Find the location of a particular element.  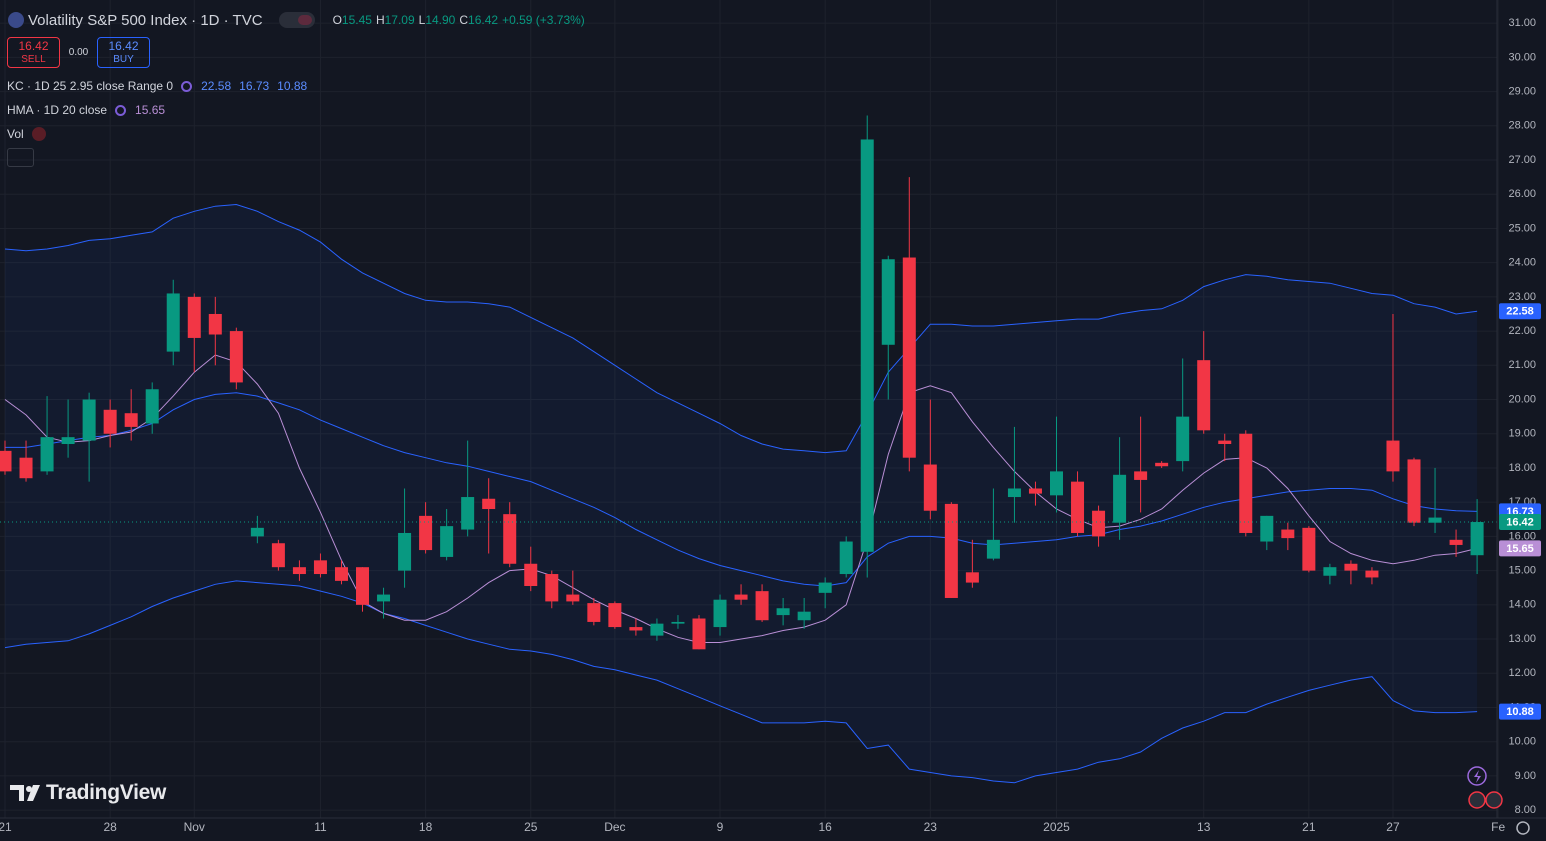

y-tick-label: 28.00 is located at coordinates (1522, 126).